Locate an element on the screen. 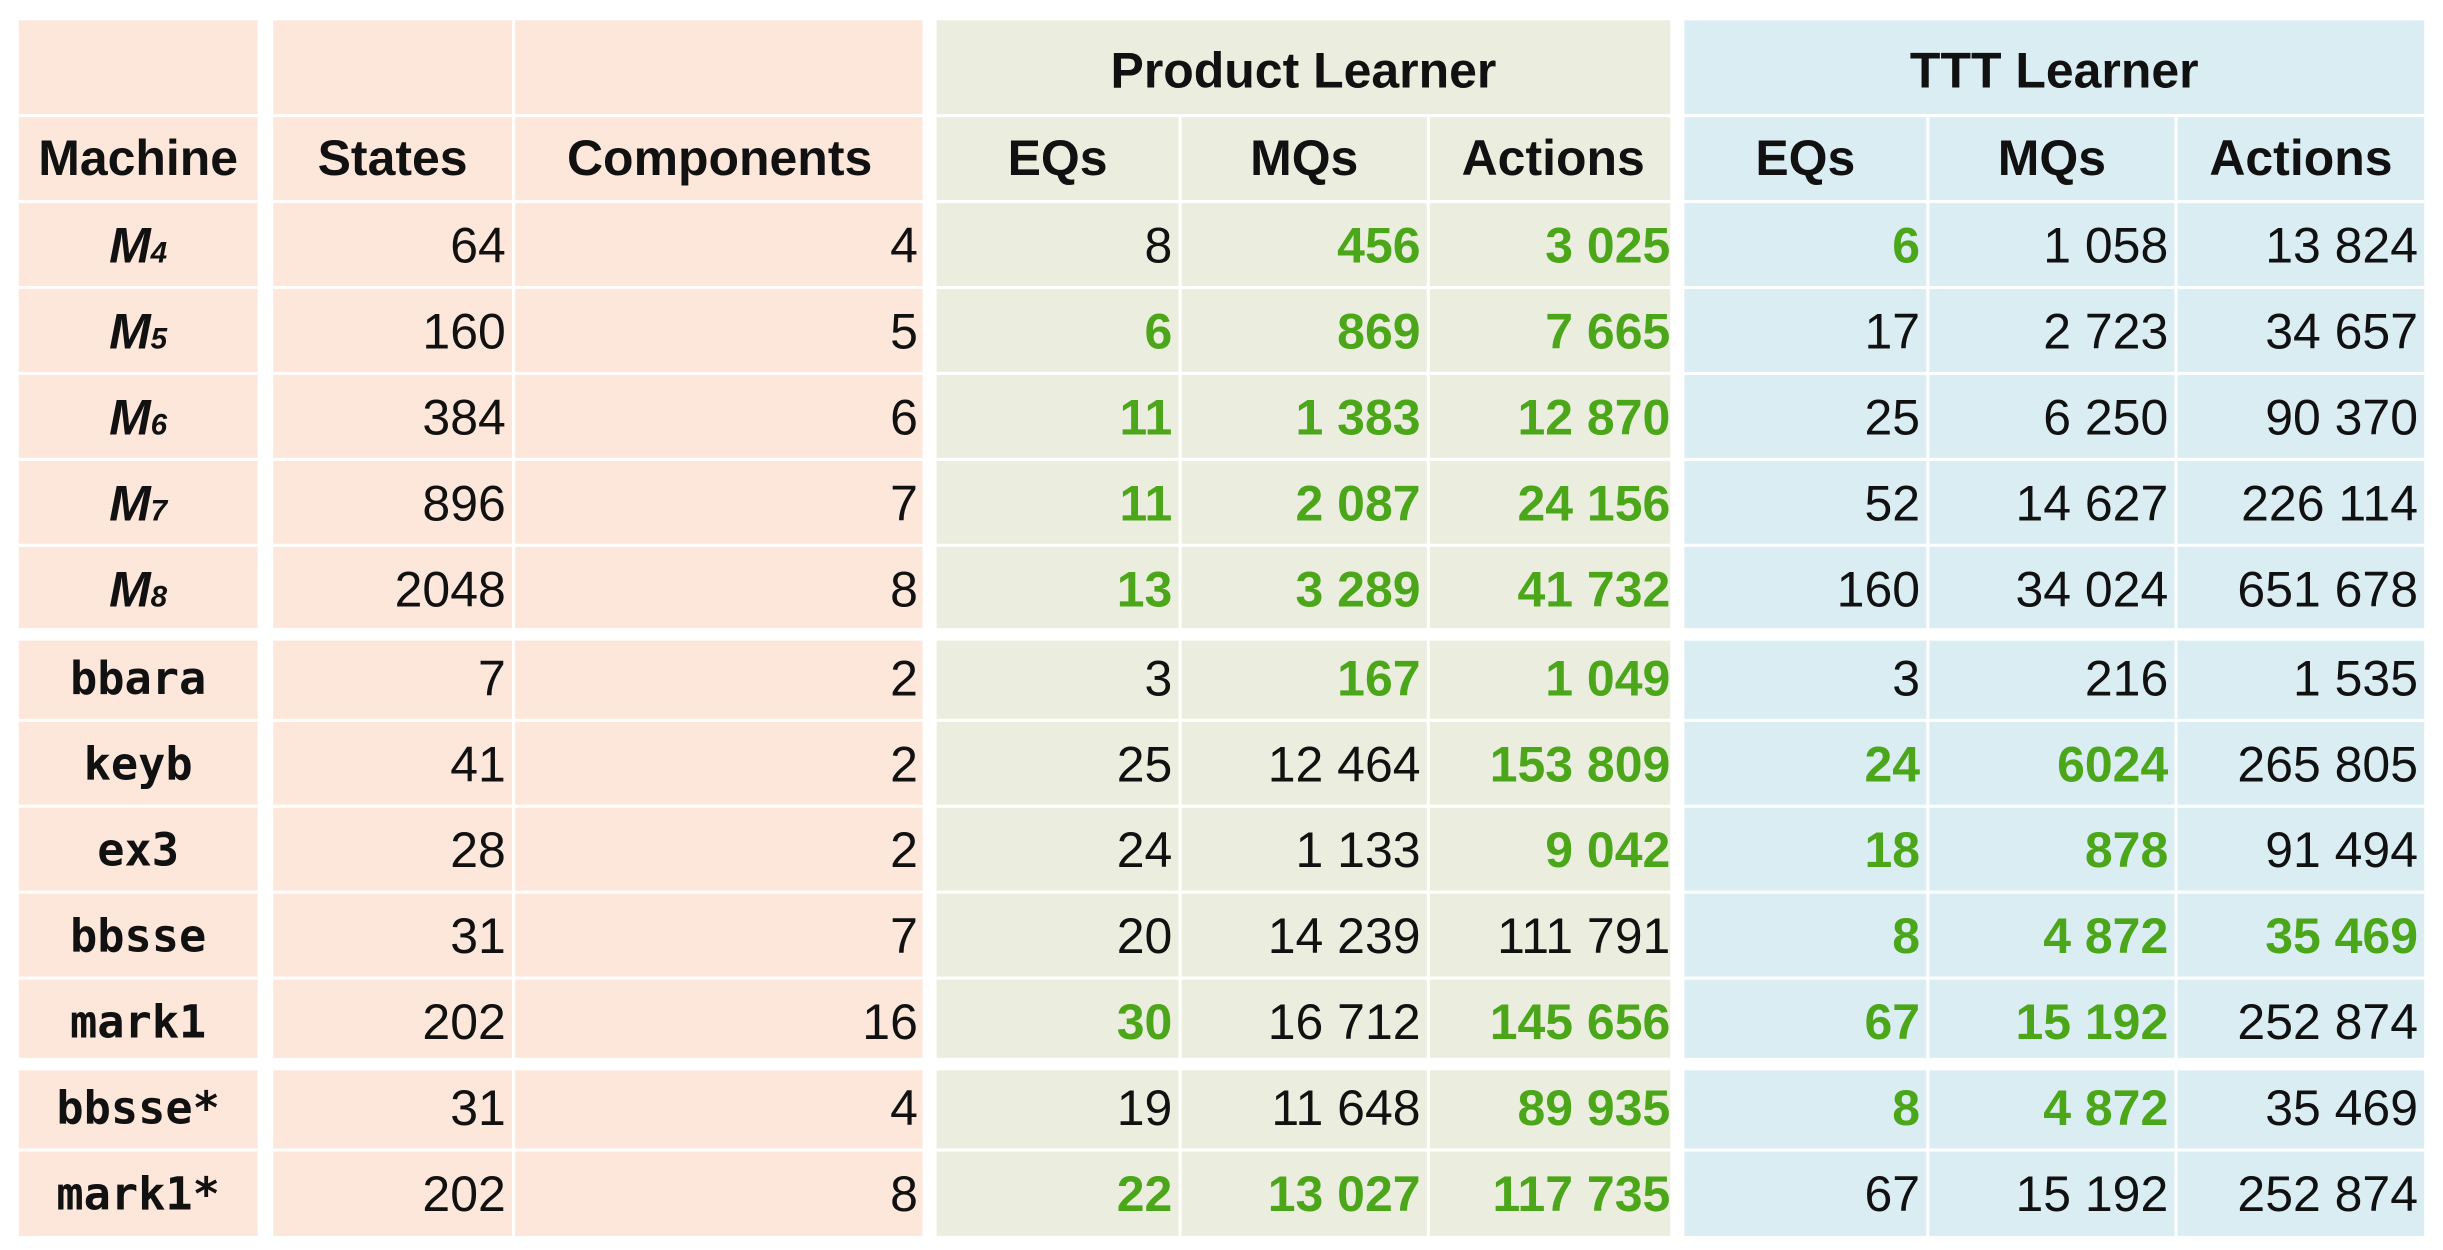  machine-cell: bbara is located at coordinates (138, 678).